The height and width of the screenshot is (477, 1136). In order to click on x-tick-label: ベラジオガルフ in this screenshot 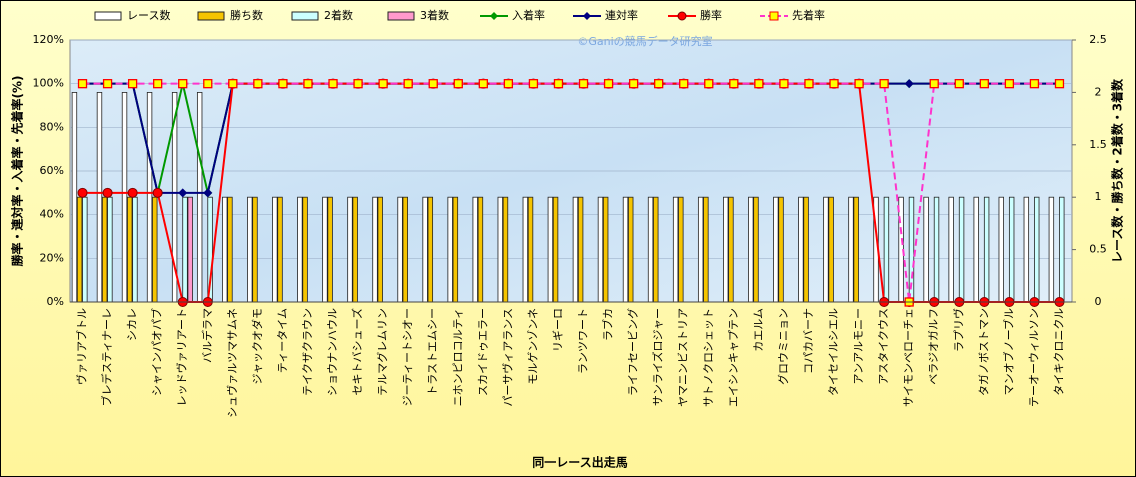, I will do `click(933, 346)`.